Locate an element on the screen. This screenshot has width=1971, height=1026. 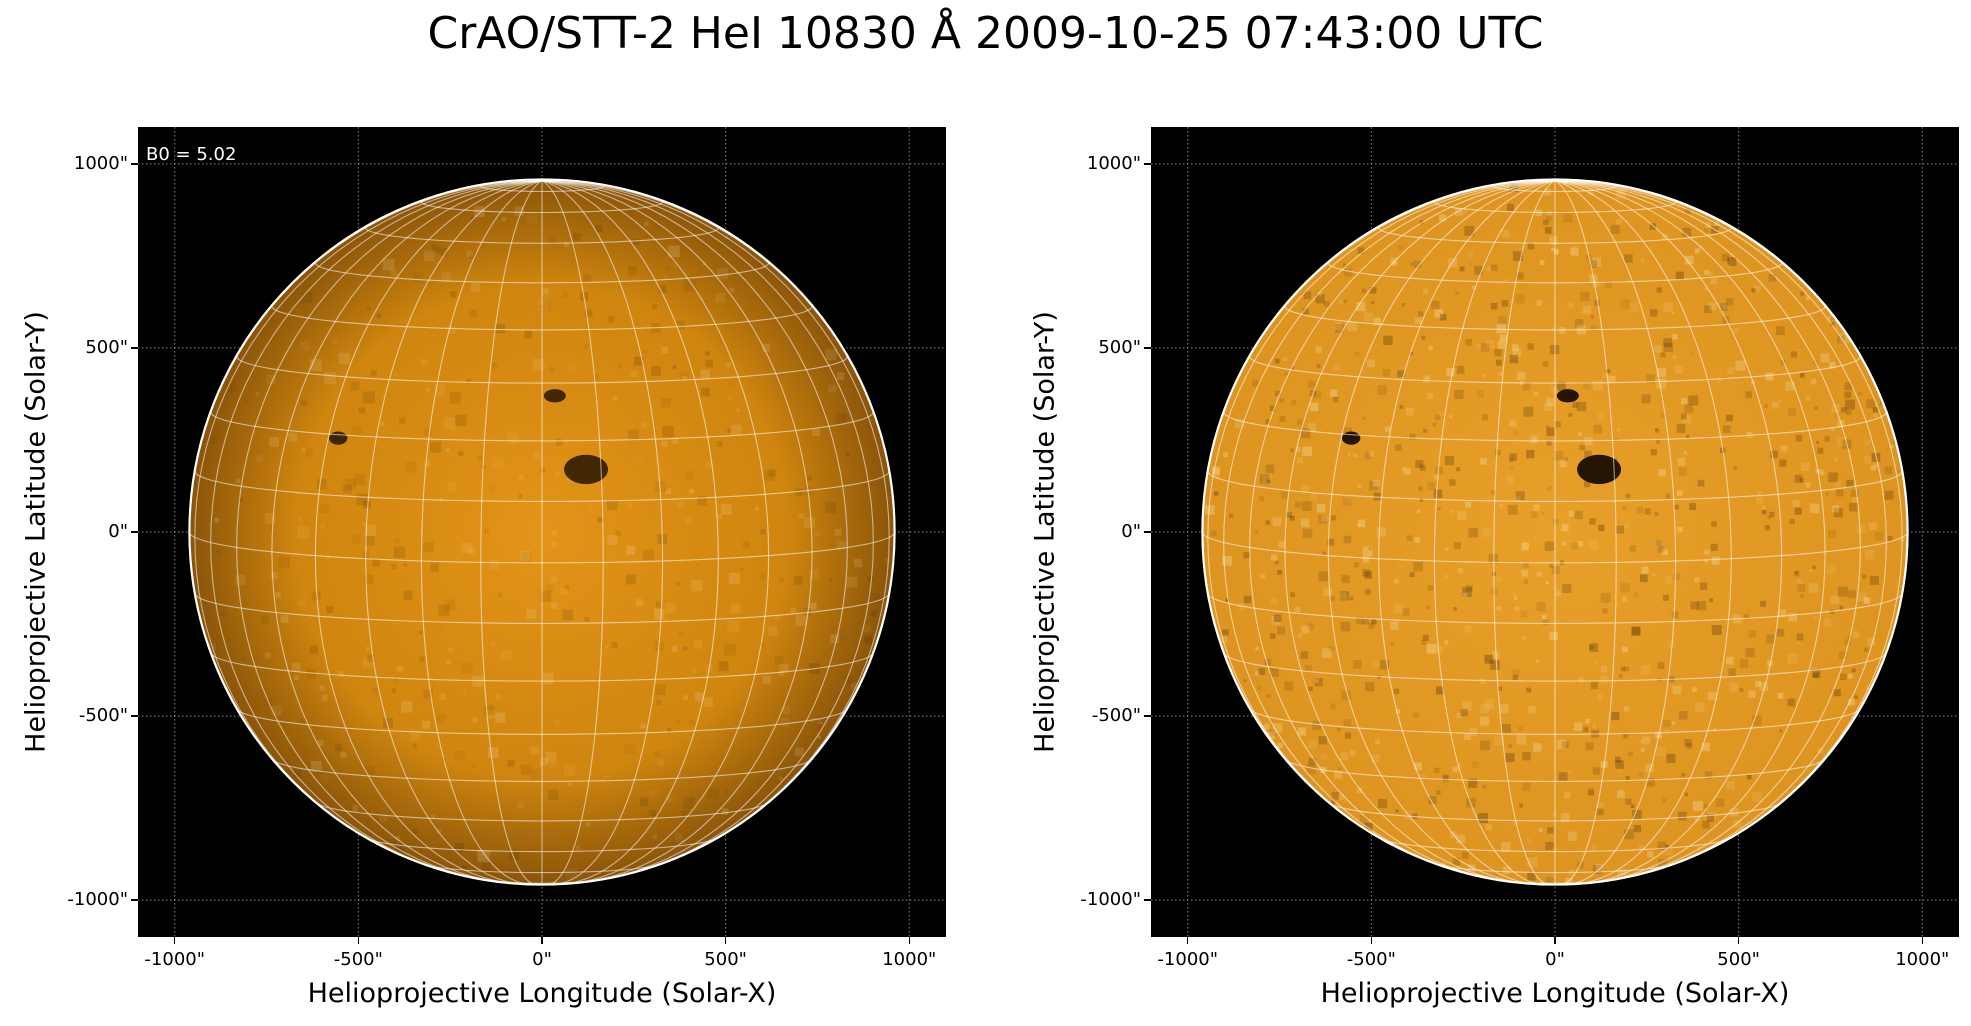
b0-annotation: B0 = 5.02 is located at coordinates (191, 154).